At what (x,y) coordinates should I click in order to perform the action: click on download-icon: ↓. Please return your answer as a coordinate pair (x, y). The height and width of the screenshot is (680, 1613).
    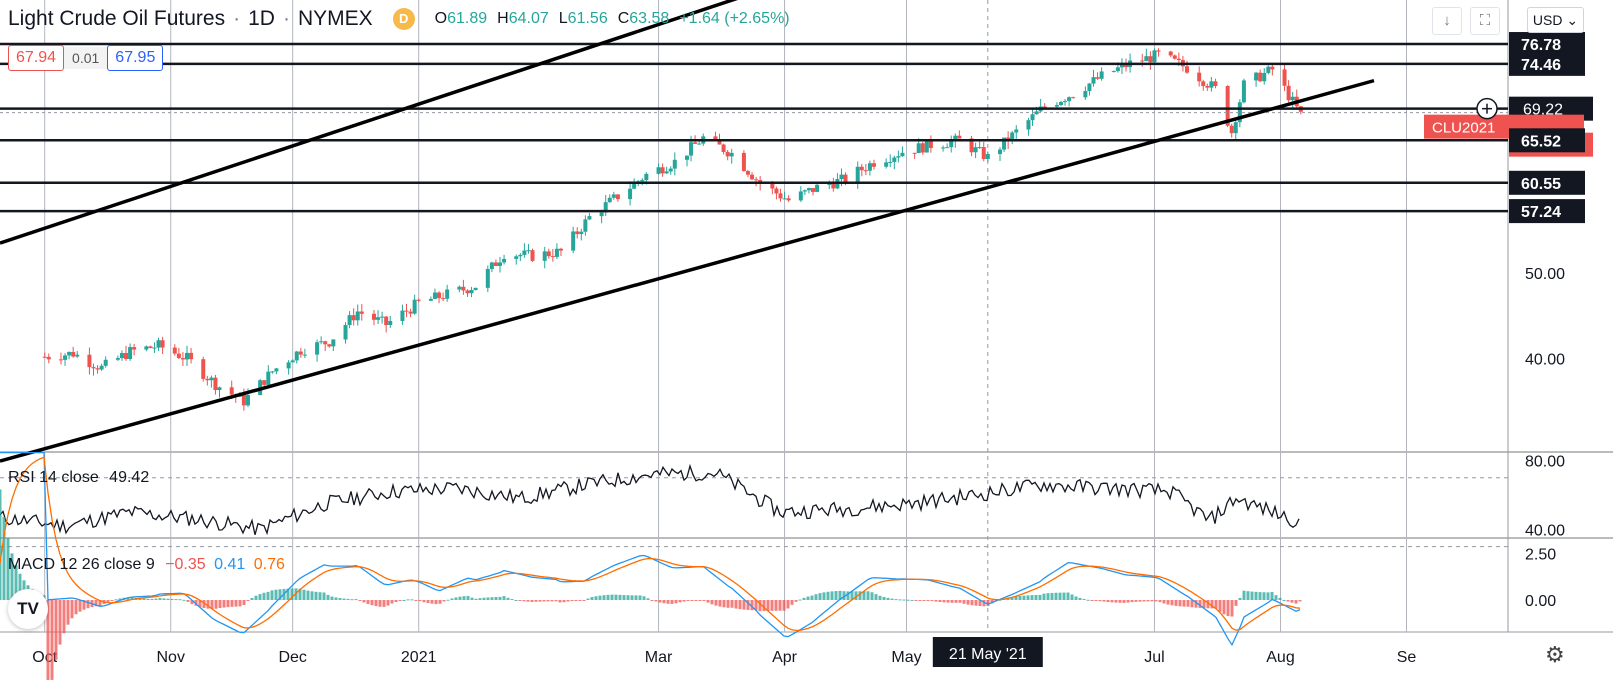
    Looking at the image, I should click on (1447, 21).